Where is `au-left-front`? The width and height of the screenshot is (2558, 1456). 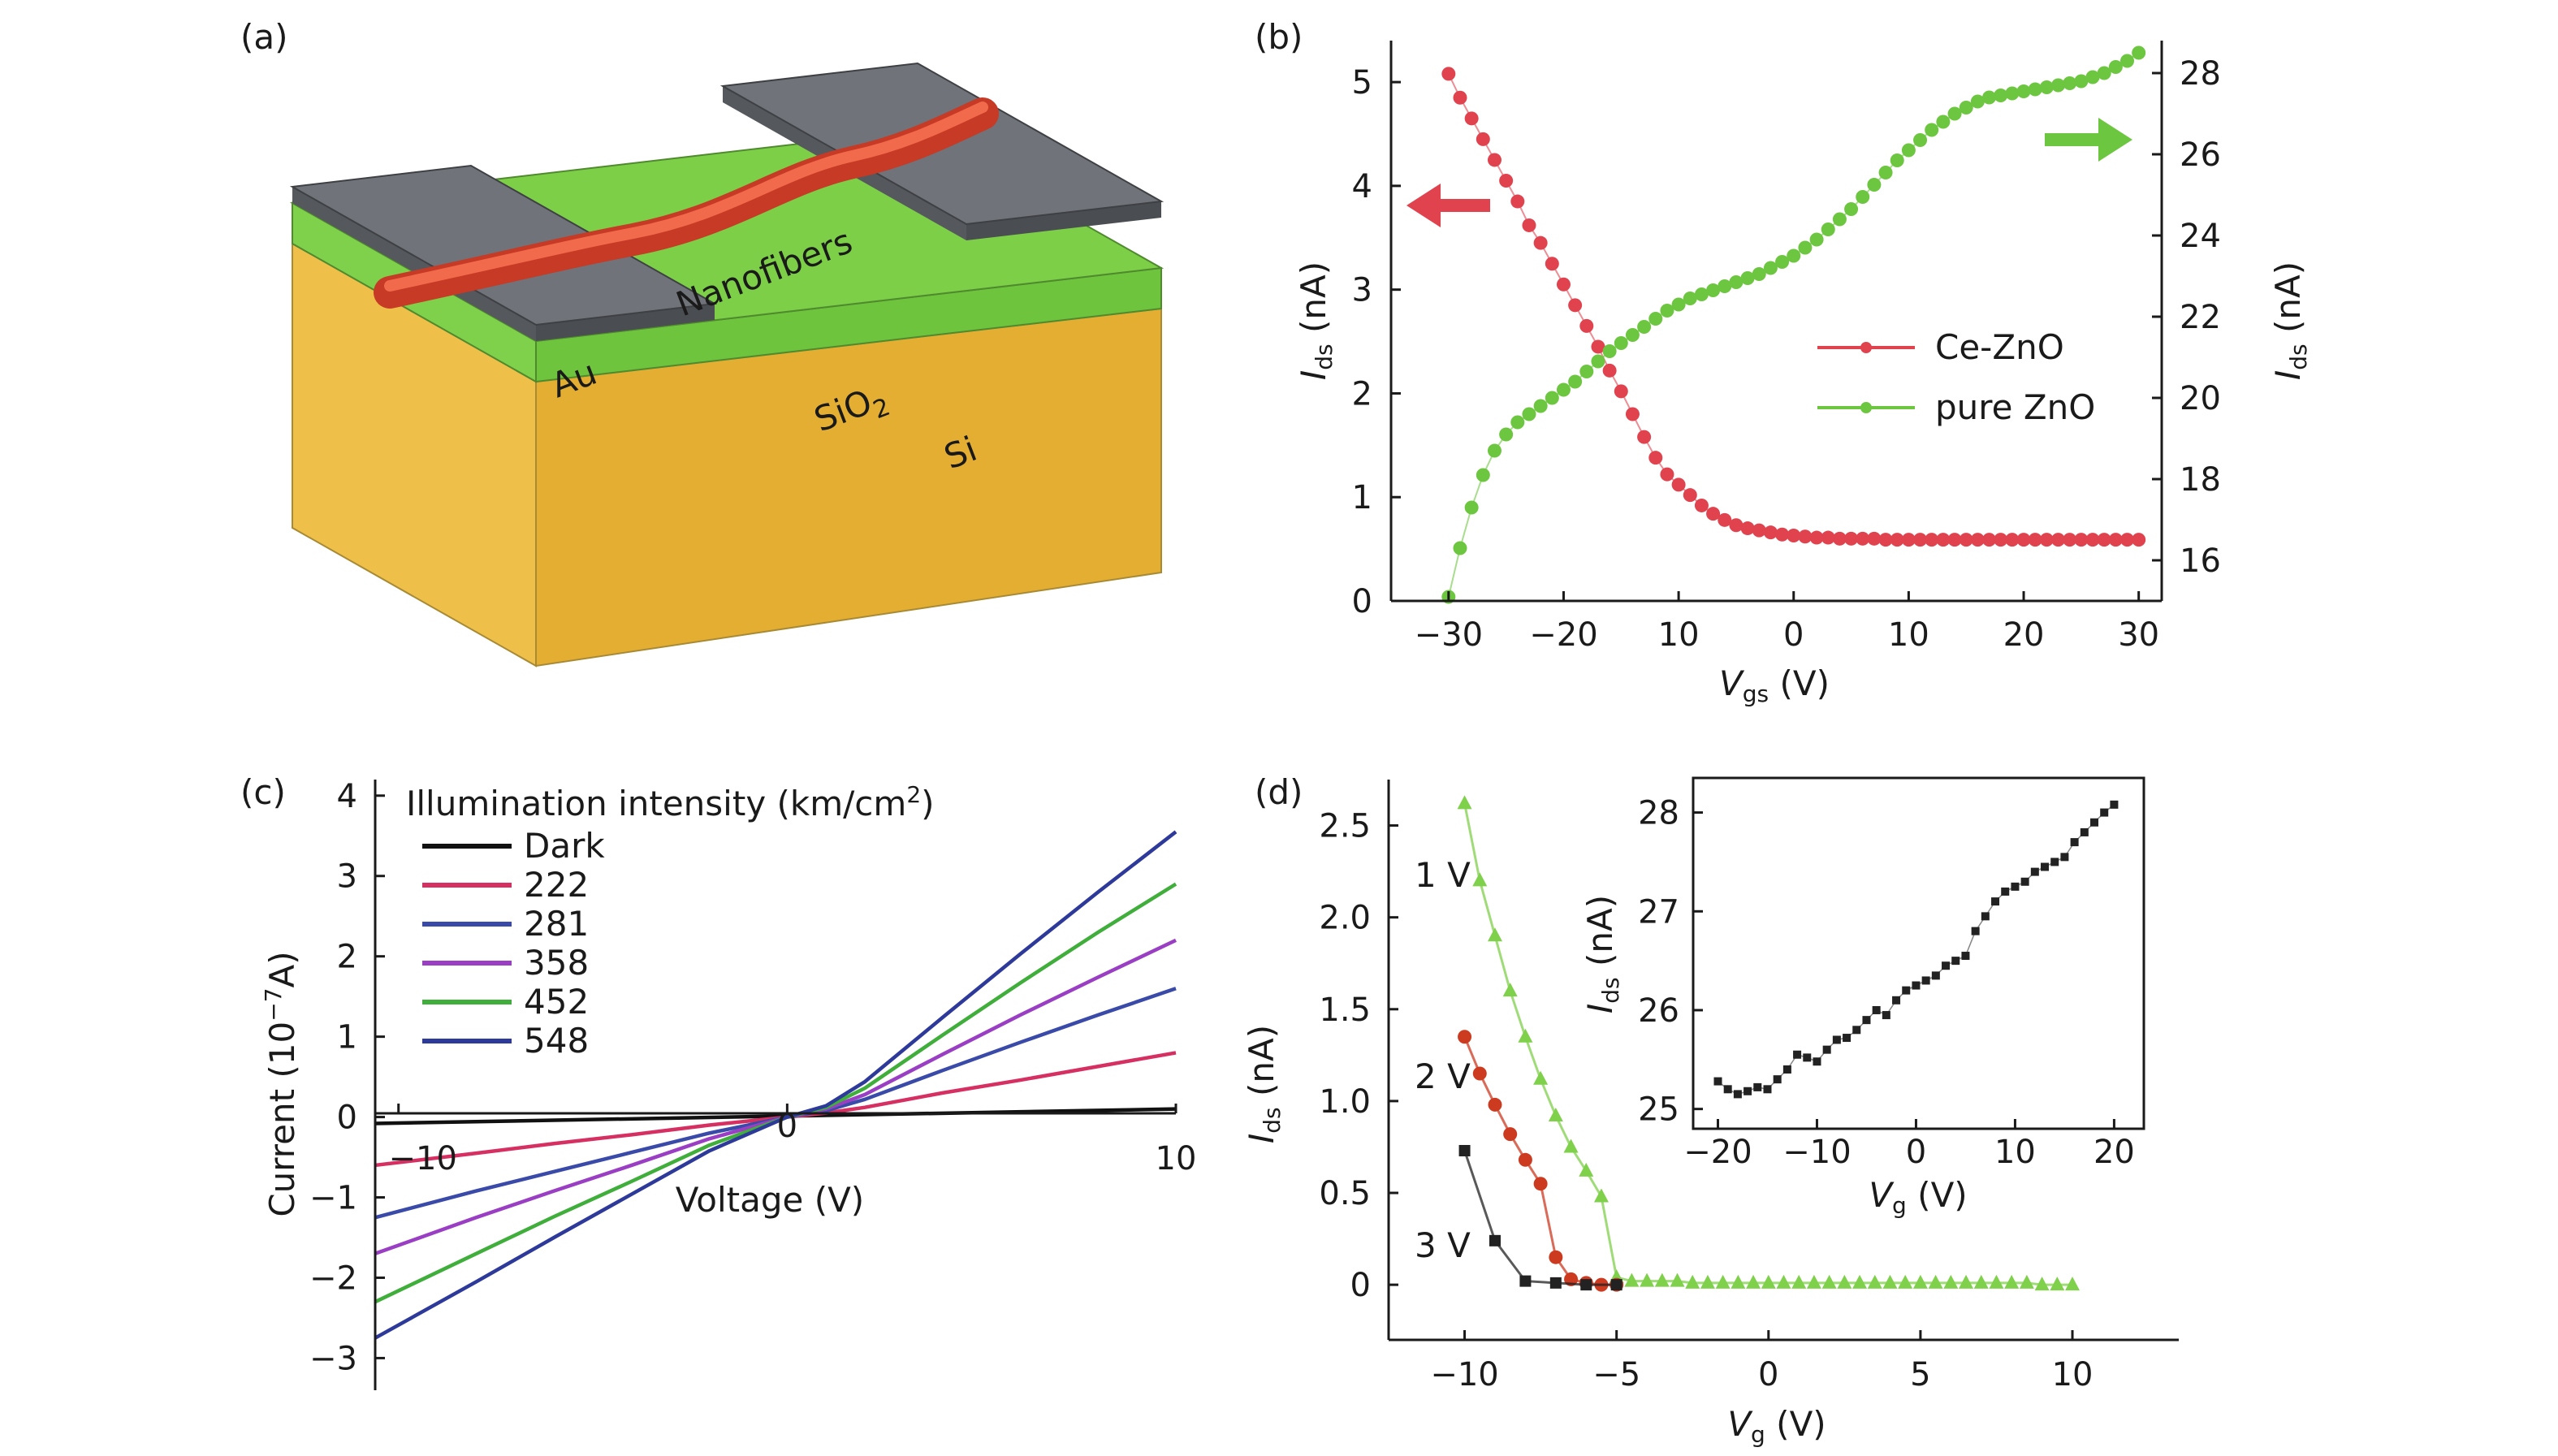 au-left-front is located at coordinates (414, 264).